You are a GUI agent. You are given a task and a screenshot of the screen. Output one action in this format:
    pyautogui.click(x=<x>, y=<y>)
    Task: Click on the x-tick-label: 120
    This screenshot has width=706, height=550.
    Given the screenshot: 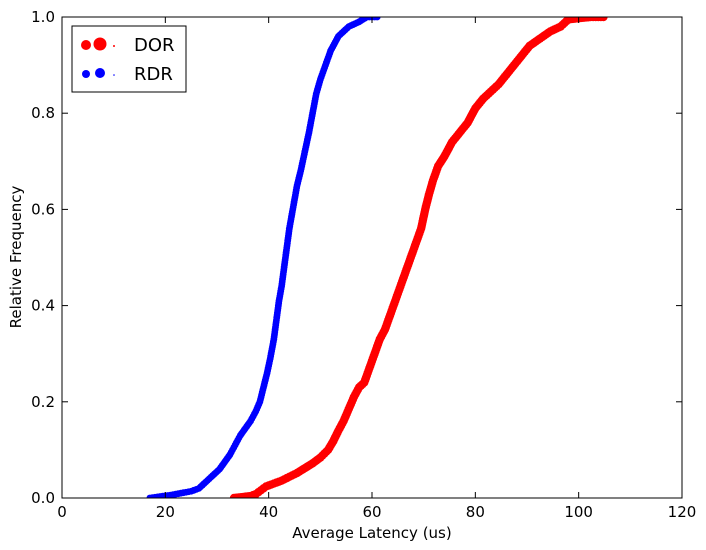 What is the action you would take?
    pyautogui.click(x=682, y=512)
    